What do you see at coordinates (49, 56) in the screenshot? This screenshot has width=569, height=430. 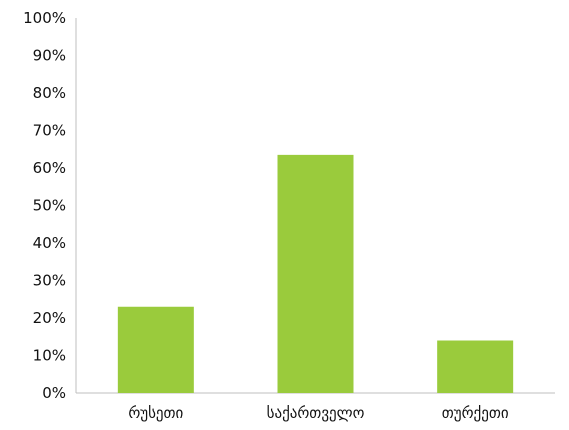 I see `y-tick-label: 90%` at bounding box center [49, 56].